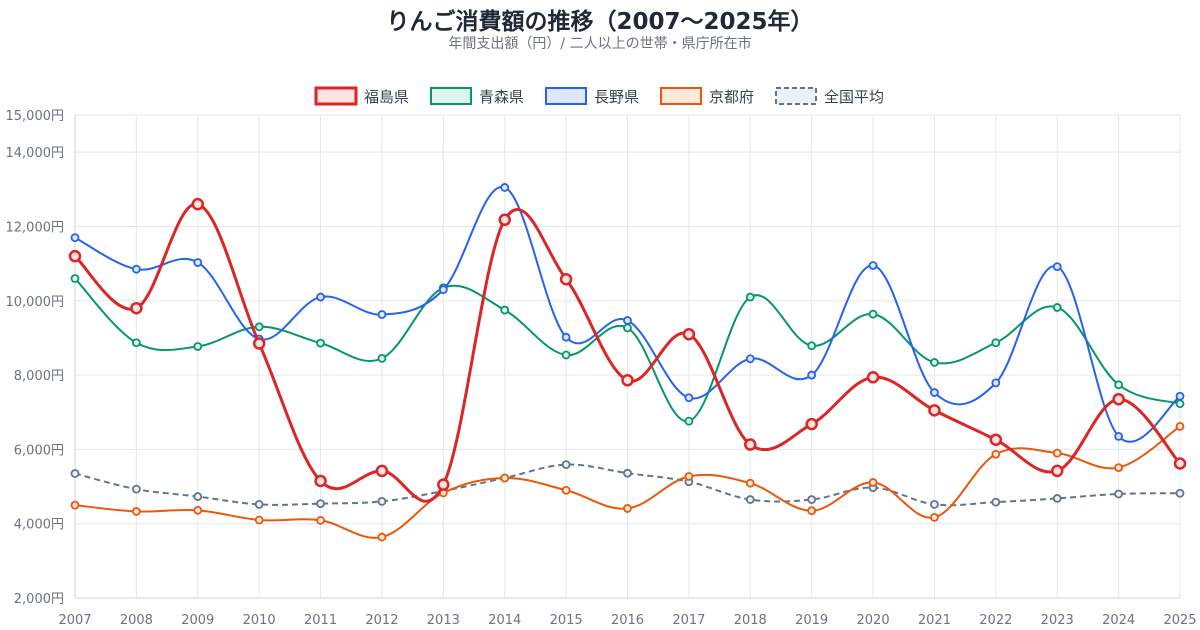  Describe the element at coordinates (35, 227) in the screenshot. I see `y-tick-label: 12,000円` at that location.